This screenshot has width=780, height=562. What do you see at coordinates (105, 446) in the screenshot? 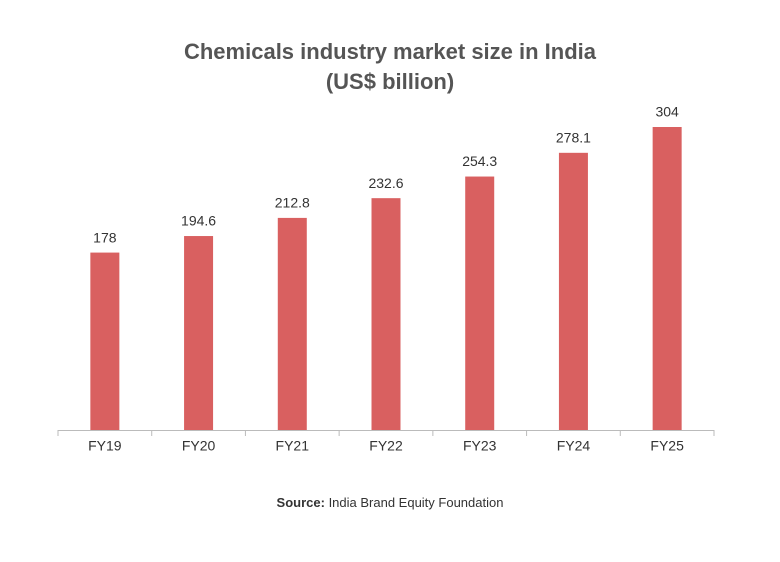
I see `x-tick-label: FY19` at bounding box center [105, 446].